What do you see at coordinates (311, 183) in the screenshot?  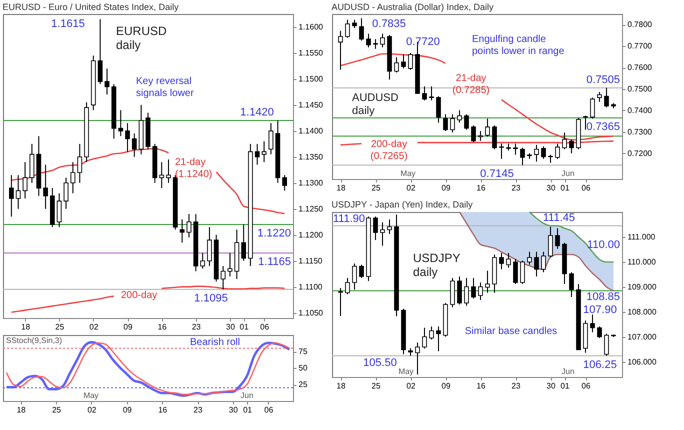 I see `y-tick-label: 1.1300` at bounding box center [311, 183].